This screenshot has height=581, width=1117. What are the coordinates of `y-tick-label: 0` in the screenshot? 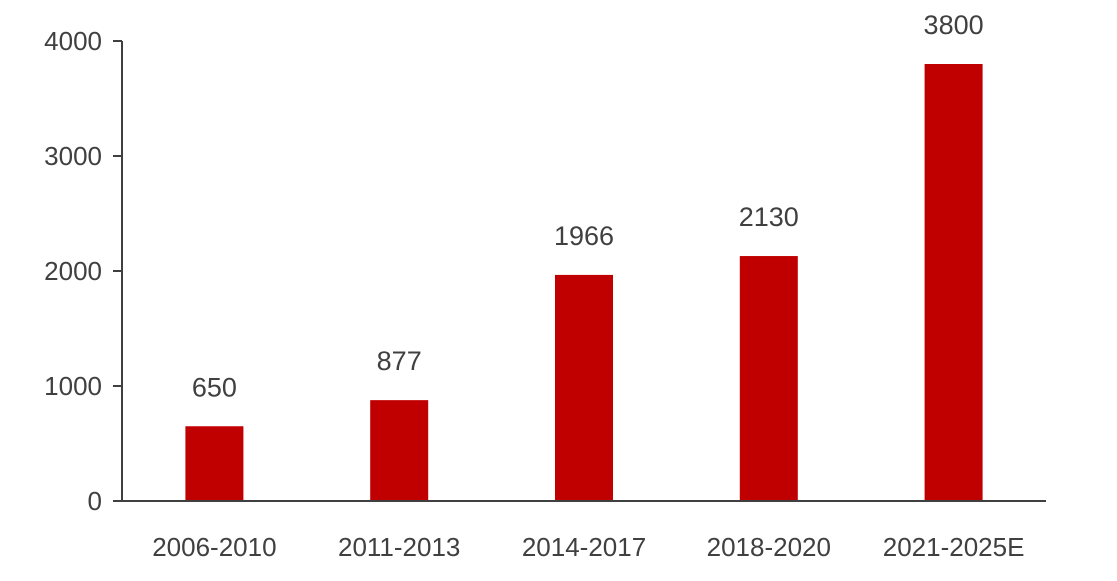 It's located at (95, 501).